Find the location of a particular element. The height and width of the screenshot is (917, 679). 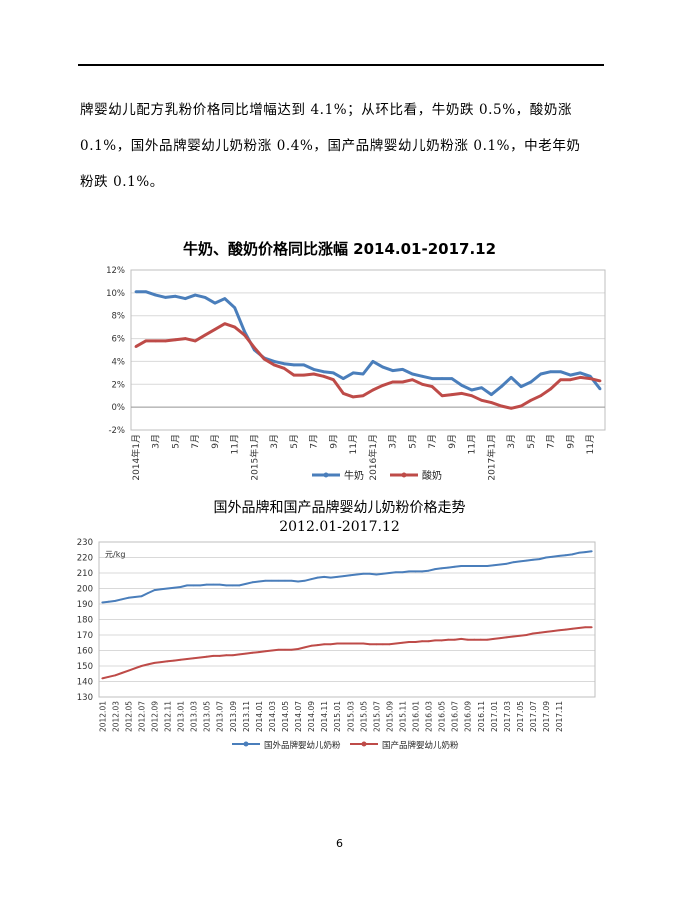

x-tick-label: 2015.07 is located at coordinates (376, 716).